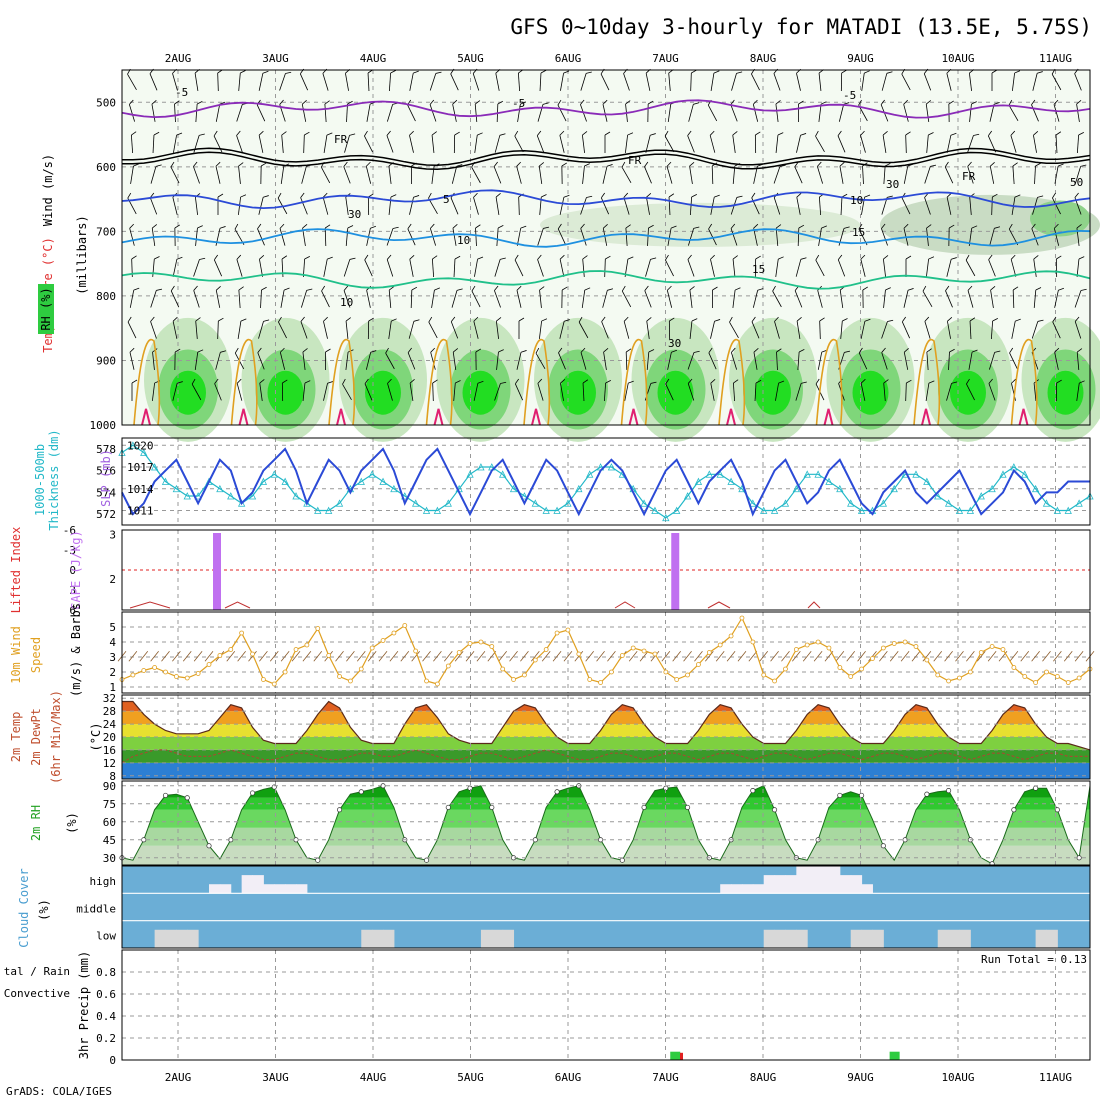  I want to click on y-tick-rh: 90, so click(109, 786).